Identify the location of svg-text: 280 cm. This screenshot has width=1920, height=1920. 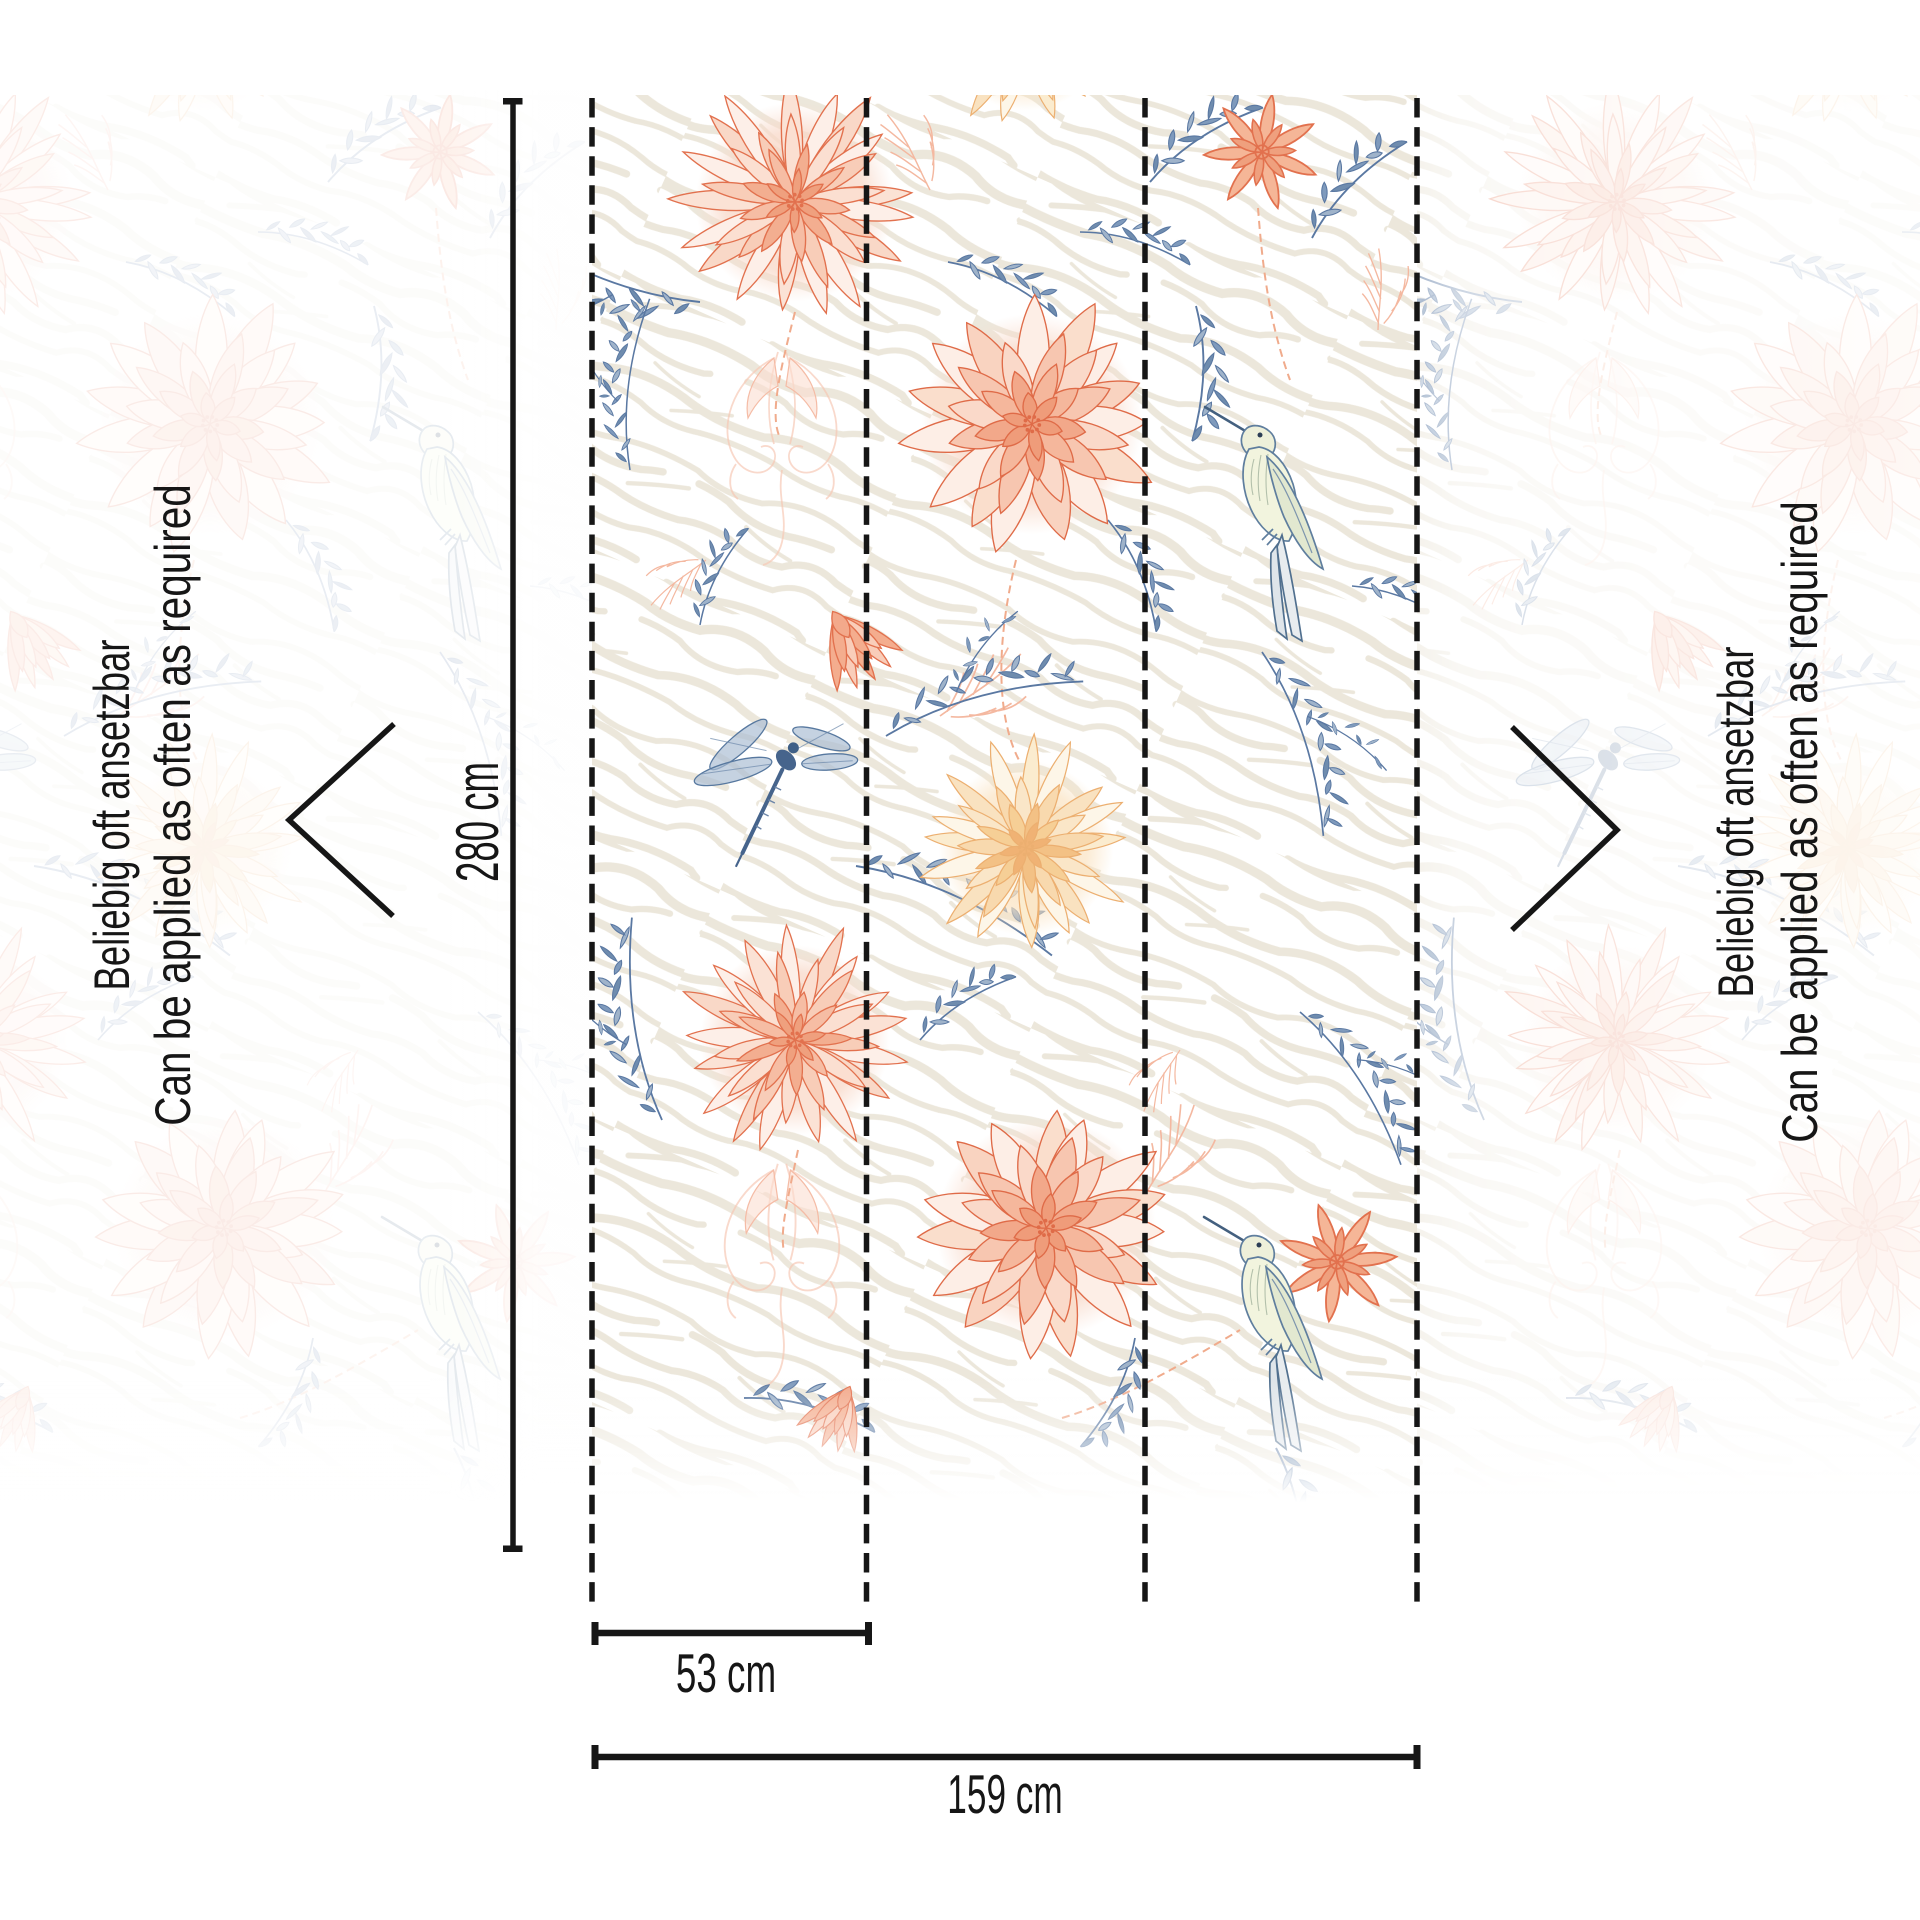
(478, 822).